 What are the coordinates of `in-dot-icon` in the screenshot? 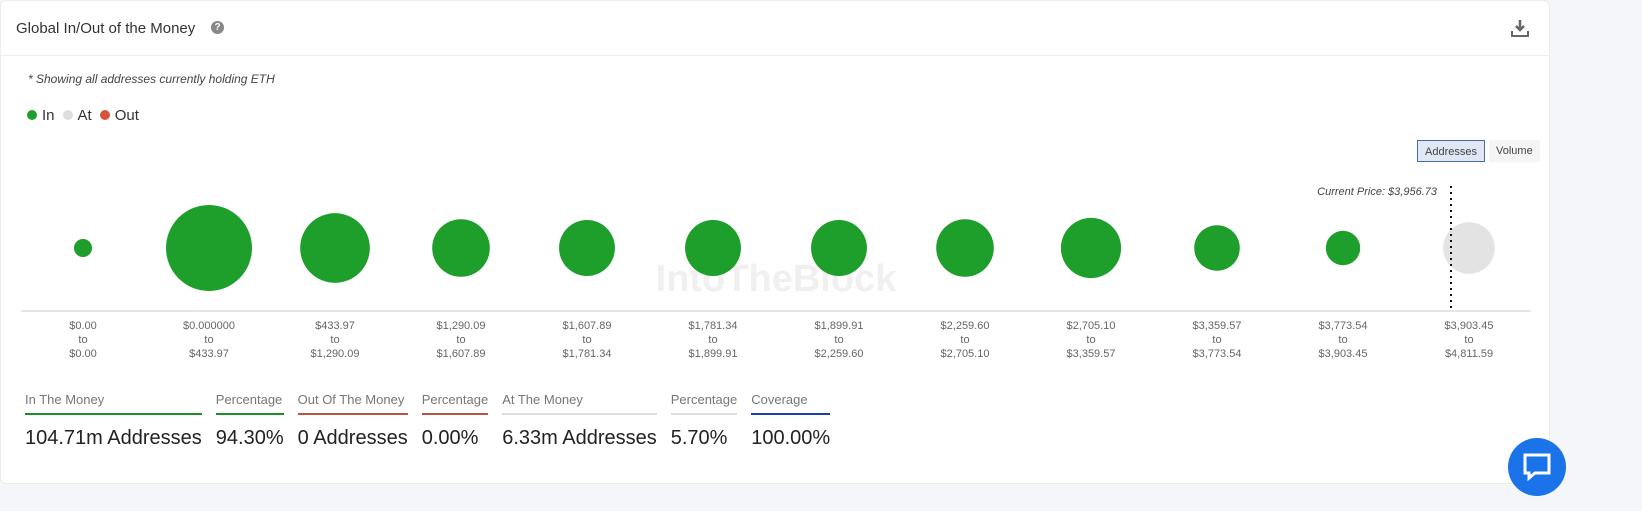 It's located at (32, 115).